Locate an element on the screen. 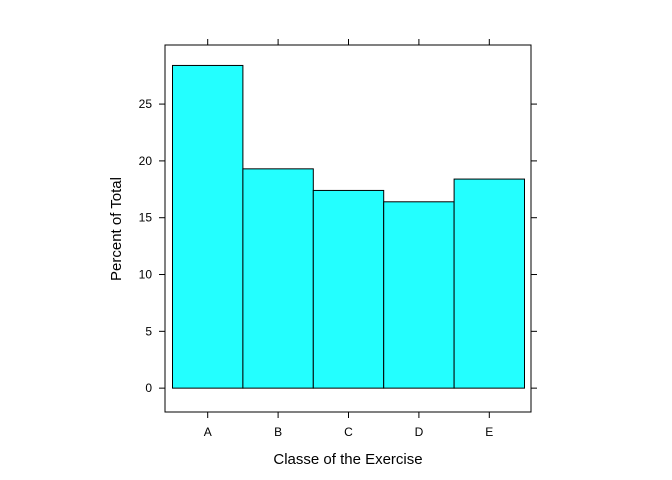  bar-a is located at coordinates (208, 226).